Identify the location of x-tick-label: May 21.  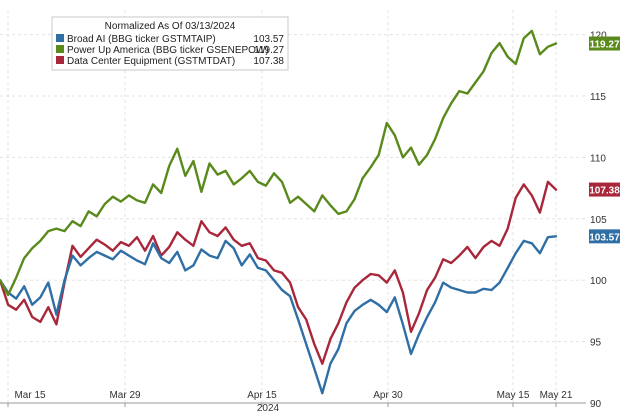
(556, 395).